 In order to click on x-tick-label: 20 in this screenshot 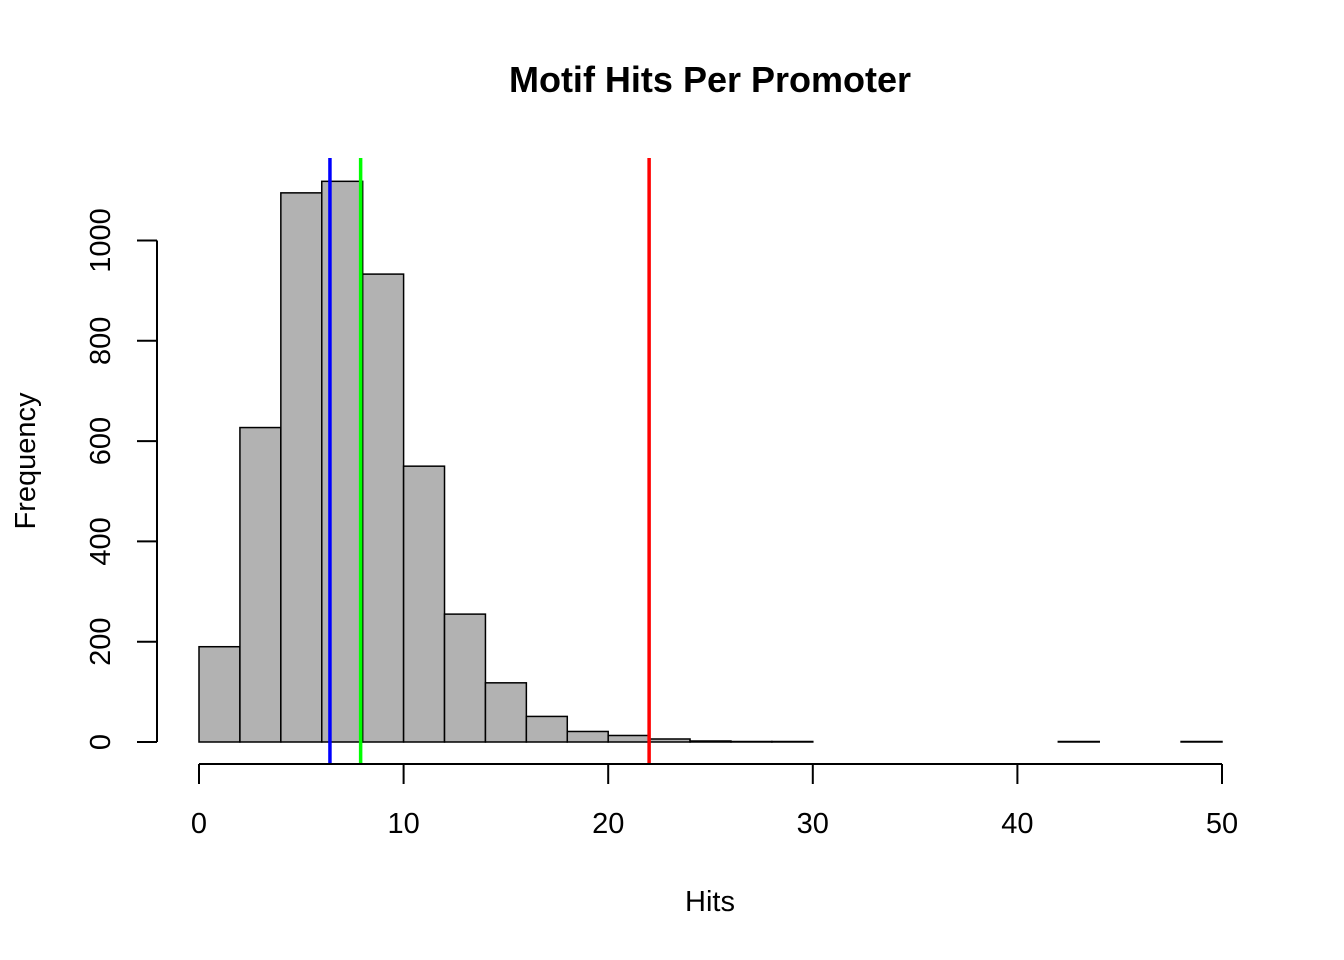, I will do `click(608, 824)`.